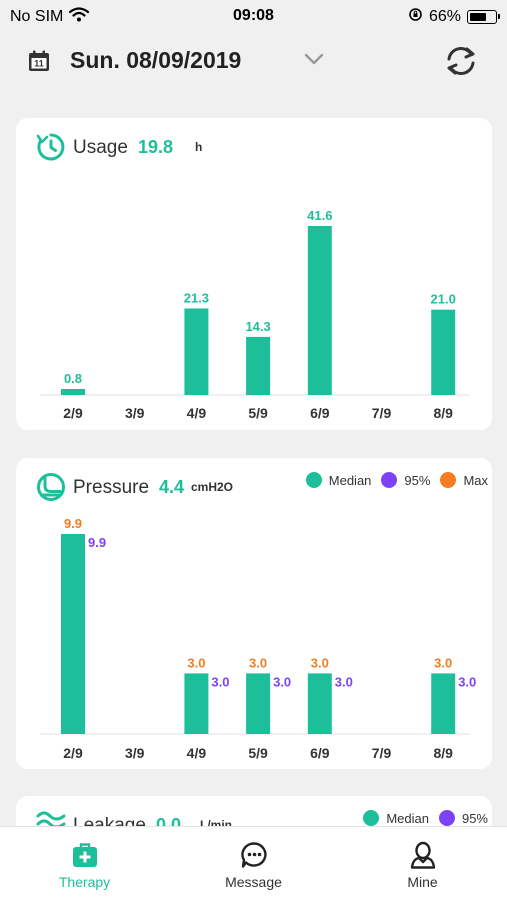 Image resolution: width=507 pixels, height=900 pixels. I want to click on tab-therapy-label: Therapy, so click(84, 882).